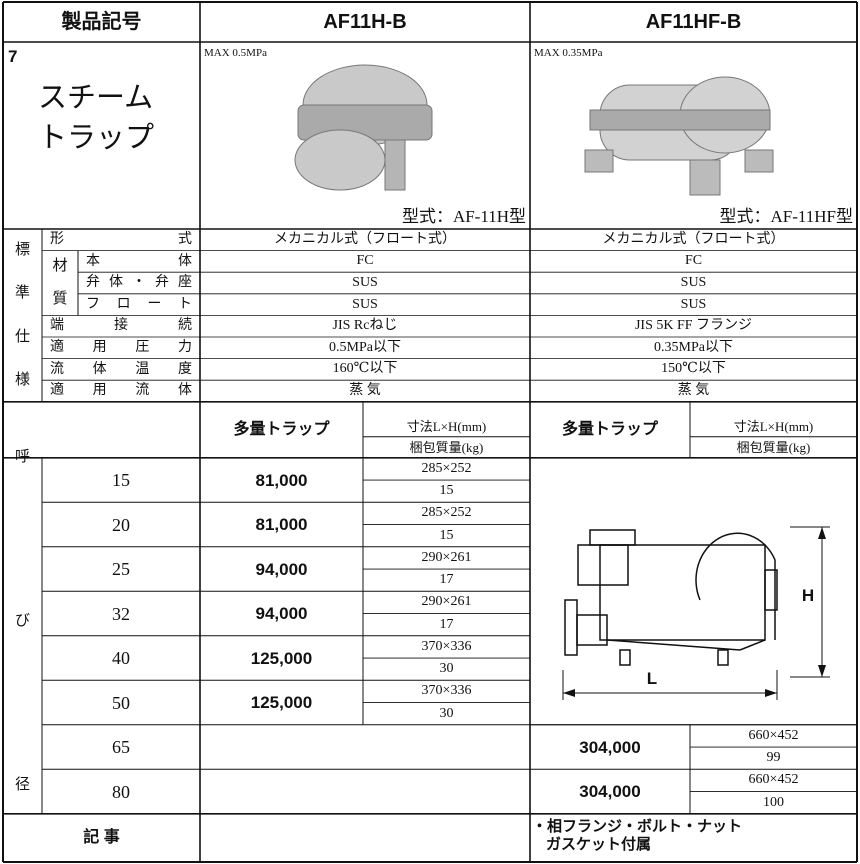 The image size is (860, 864). I want to click on size-label-char: 径, so click(22, 785).